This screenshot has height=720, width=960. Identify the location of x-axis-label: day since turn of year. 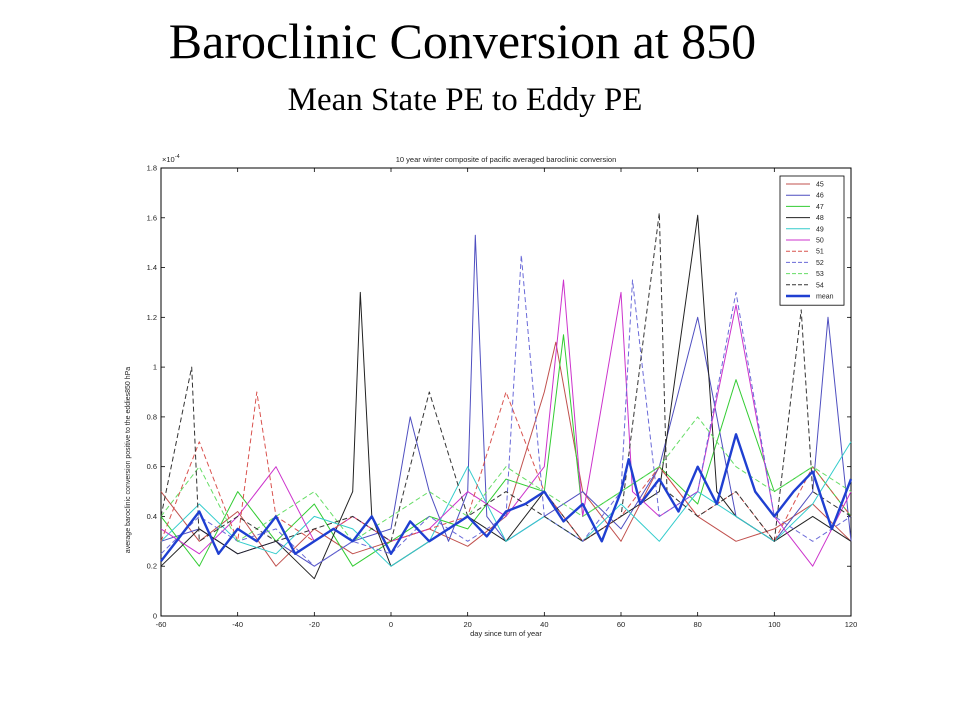
(506, 633).